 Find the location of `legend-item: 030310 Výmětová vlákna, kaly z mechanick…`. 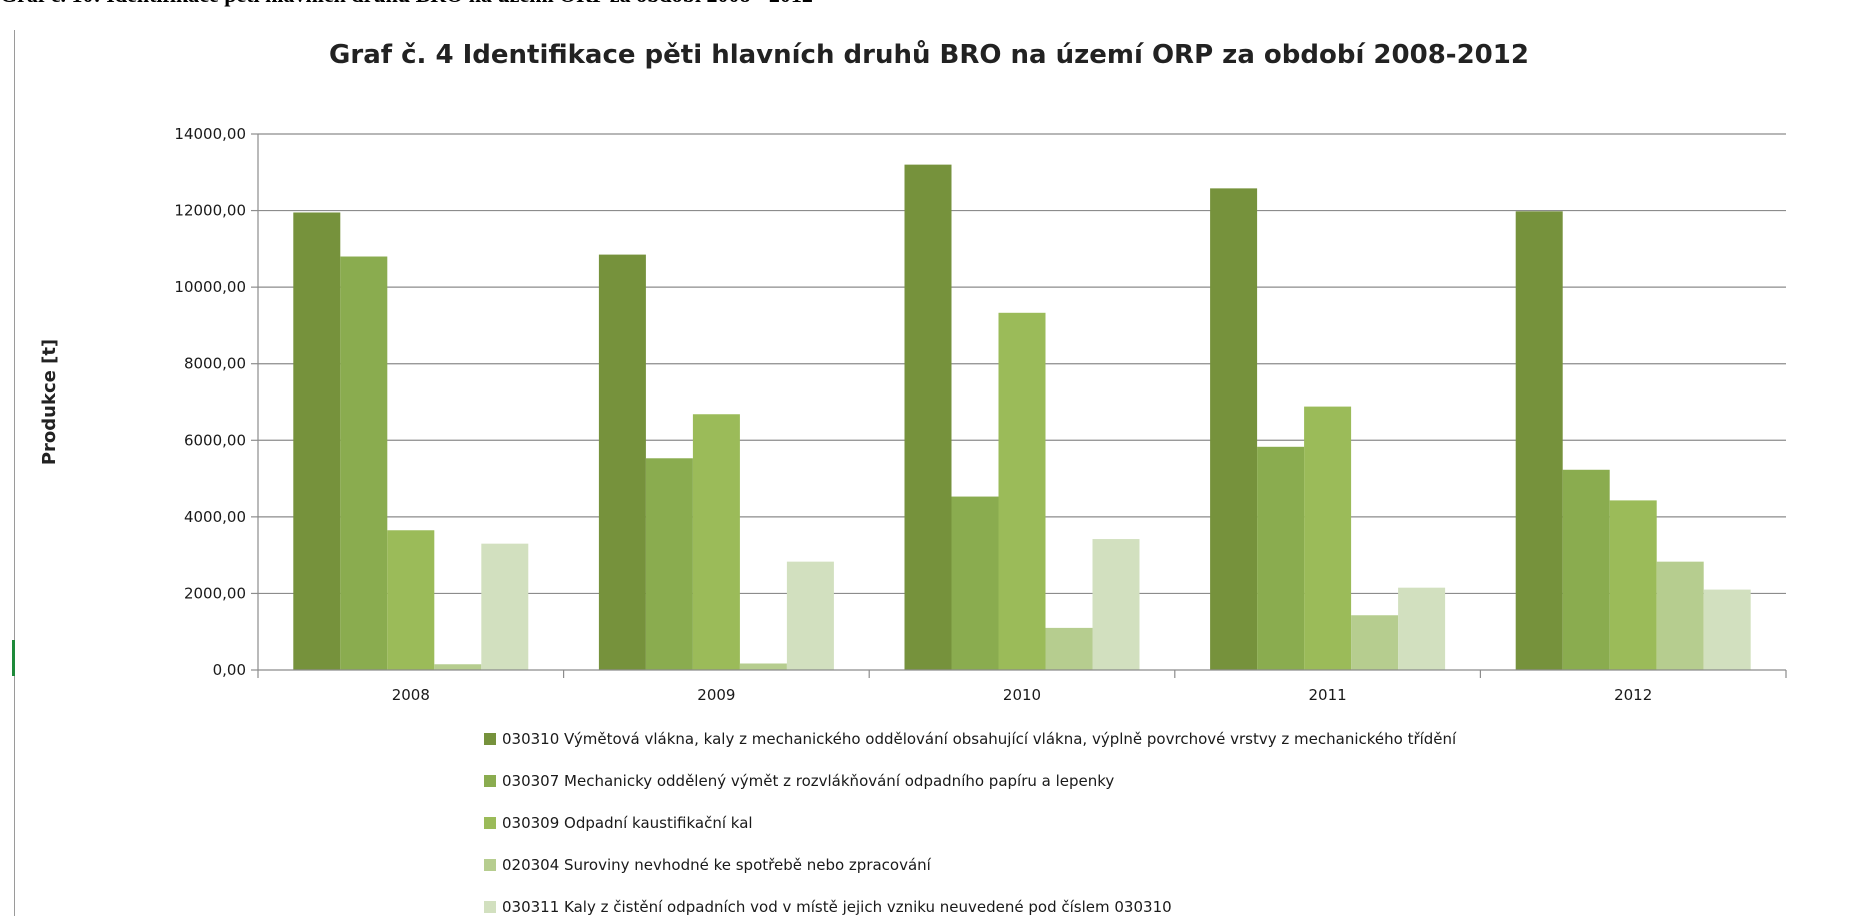

legend-item: 030310 Výmětová vlákna, kaly z mechanick… is located at coordinates (970, 739).